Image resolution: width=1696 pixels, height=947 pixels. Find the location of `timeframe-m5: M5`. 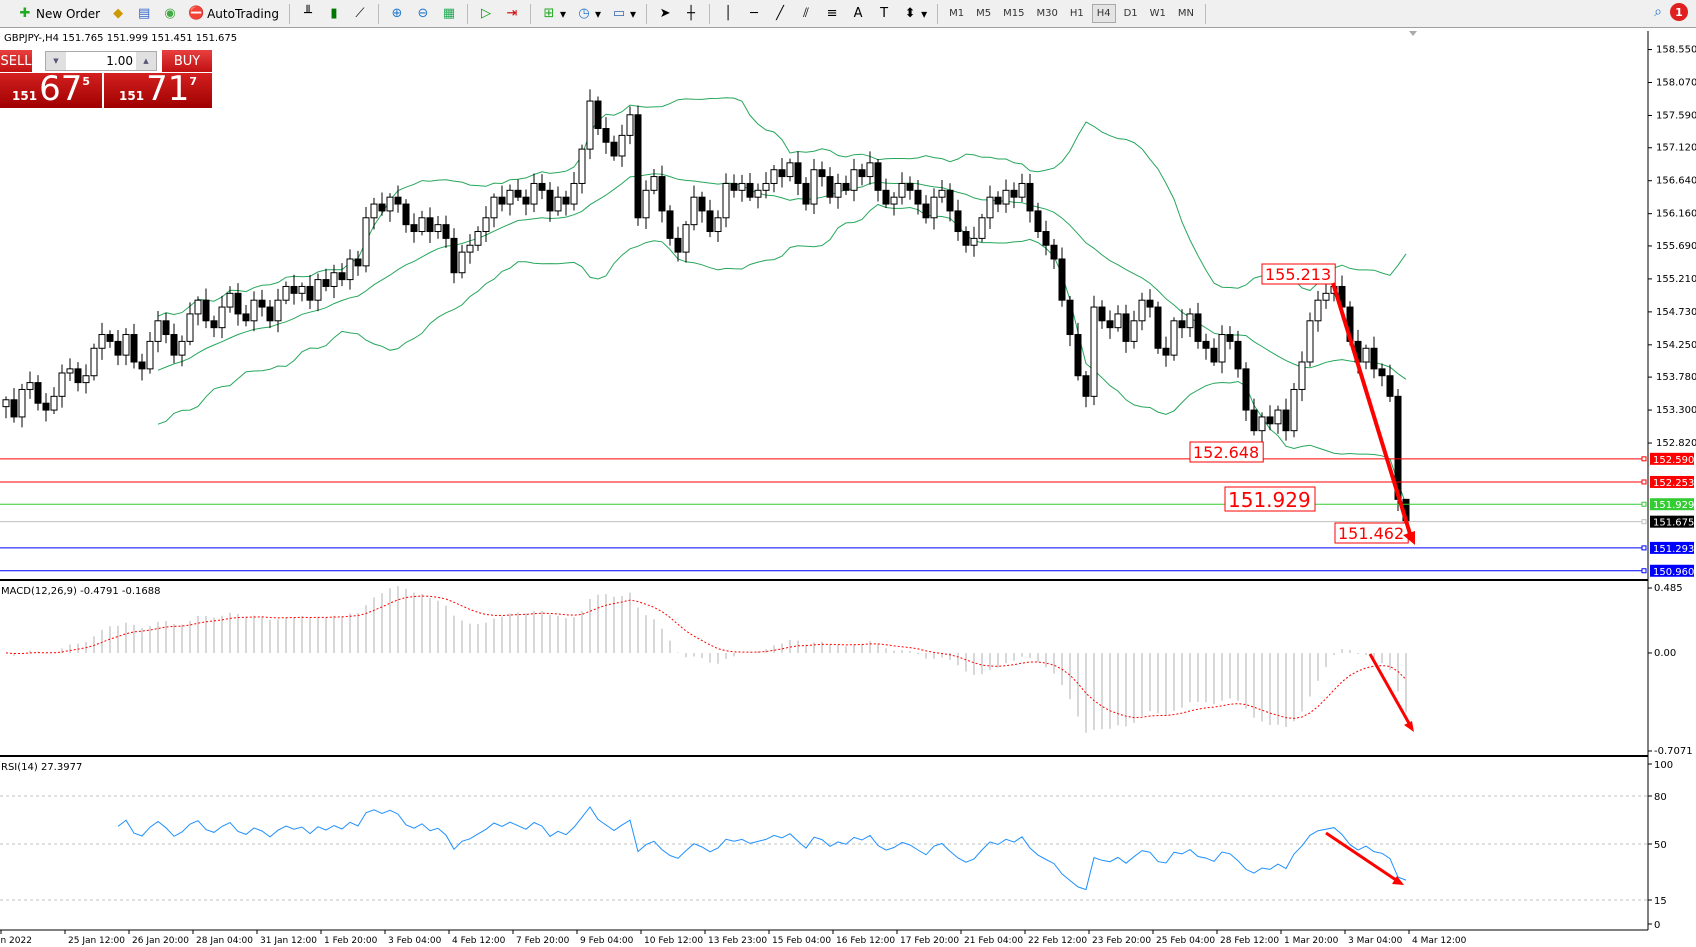

timeframe-m5: M5 is located at coordinates (984, 13).